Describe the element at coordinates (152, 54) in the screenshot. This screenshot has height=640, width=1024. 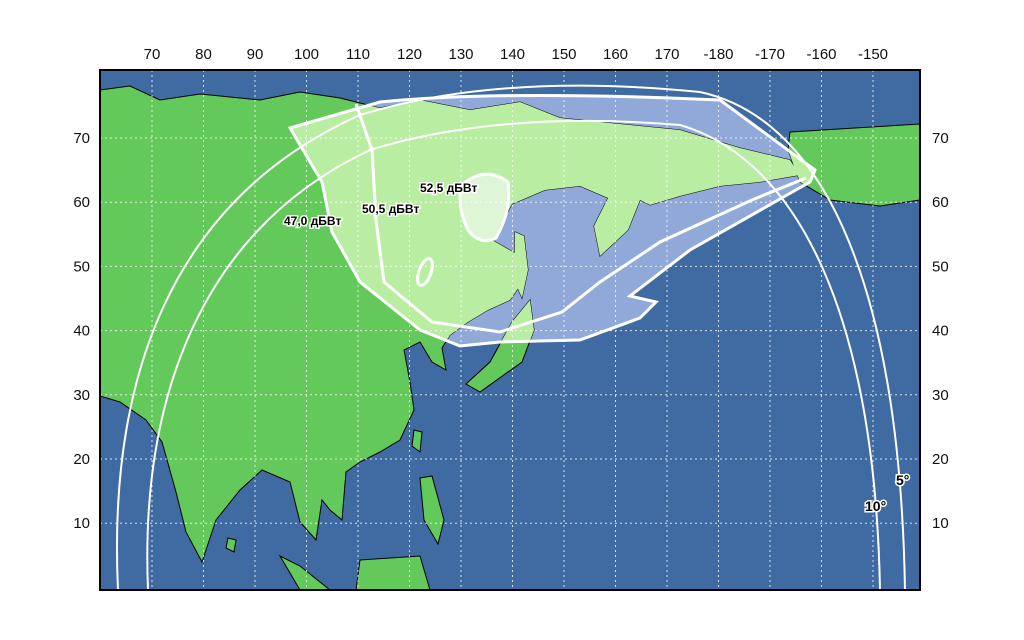
I see `longitude-tick-label: 70` at that location.